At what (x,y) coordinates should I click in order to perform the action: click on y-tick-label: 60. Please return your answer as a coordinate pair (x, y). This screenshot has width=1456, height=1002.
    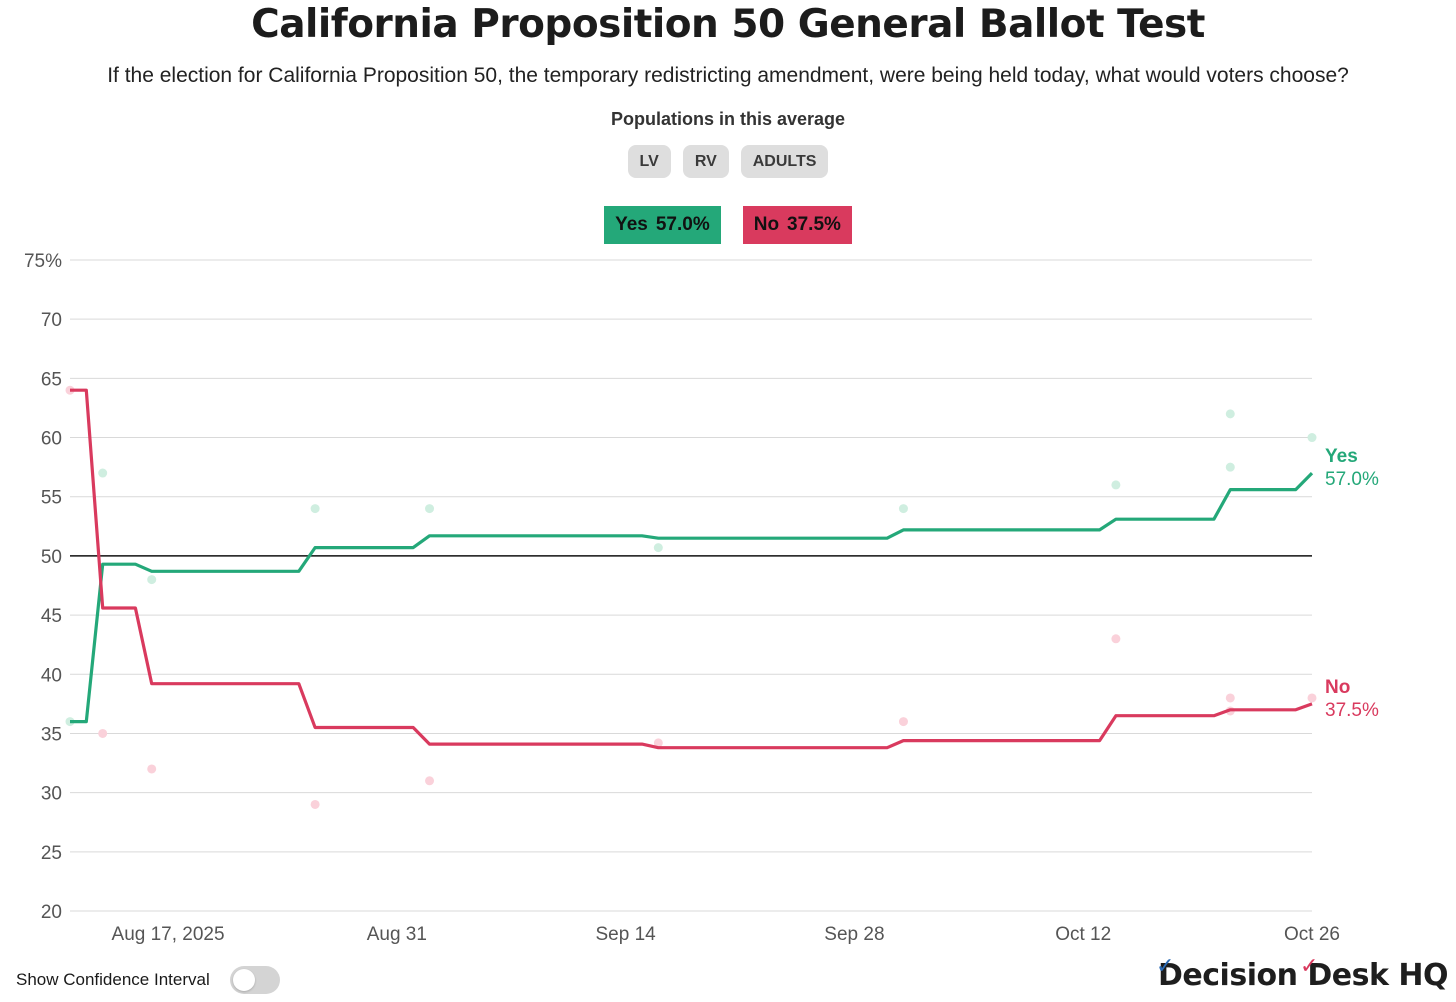
    Looking at the image, I should click on (51, 439).